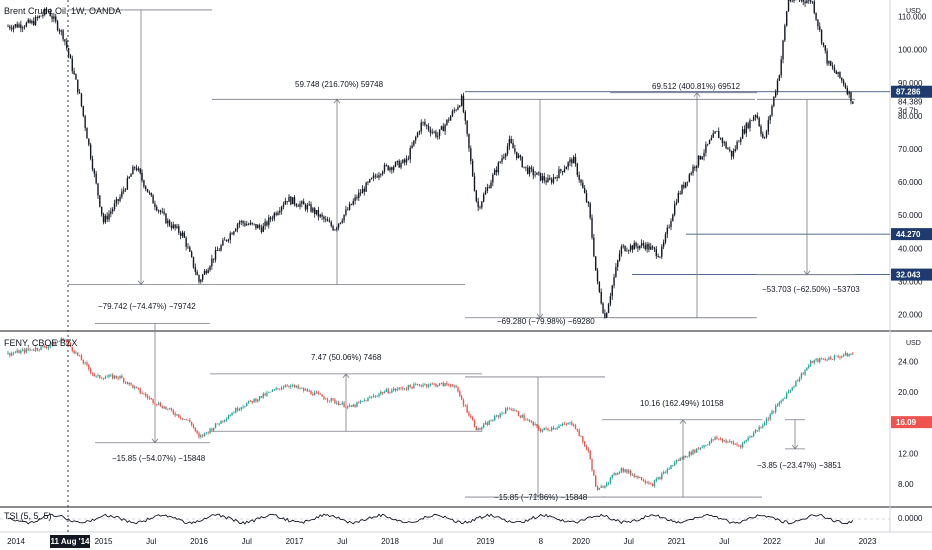 Image resolution: width=932 pixels, height=550 pixels. What do you see at coordinates (799, 444) in the screenshot?
I see `feny-measurement: −3.85 (−23.47%) −3851` at bounding box center [799, 444].